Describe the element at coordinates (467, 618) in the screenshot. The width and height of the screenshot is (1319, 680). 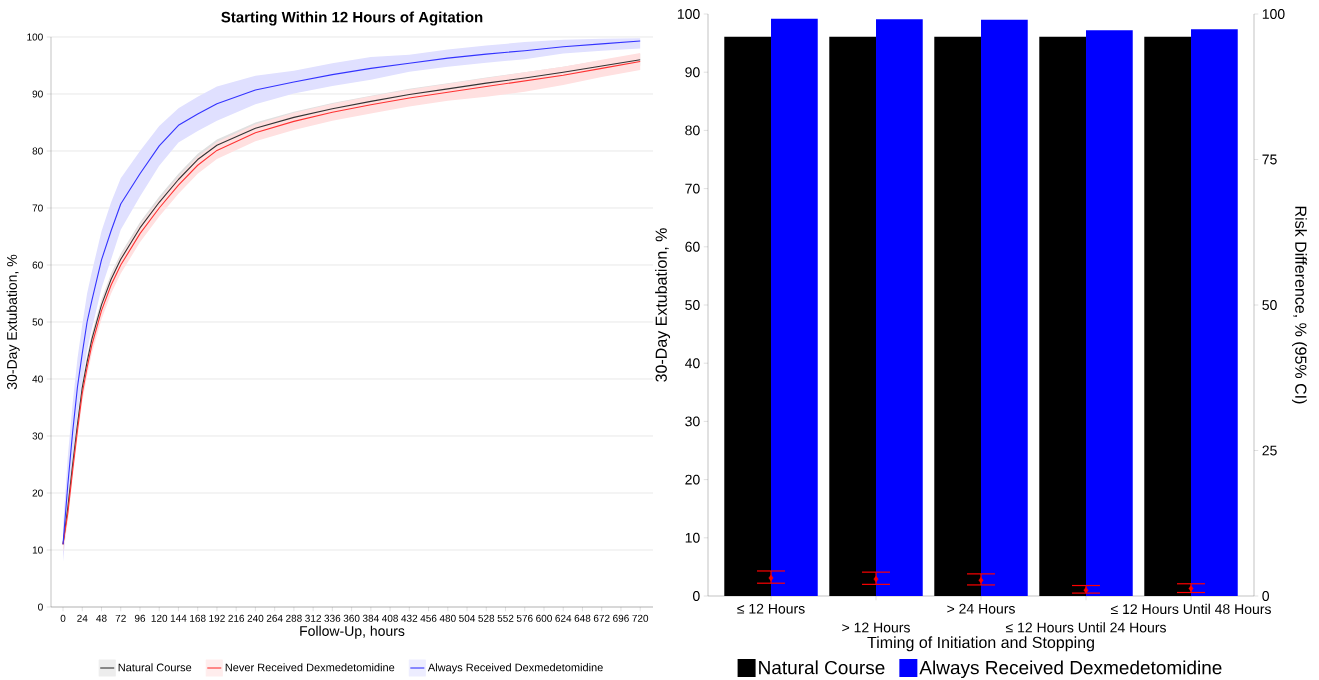
I see `x-tick-label: 504` at that location.